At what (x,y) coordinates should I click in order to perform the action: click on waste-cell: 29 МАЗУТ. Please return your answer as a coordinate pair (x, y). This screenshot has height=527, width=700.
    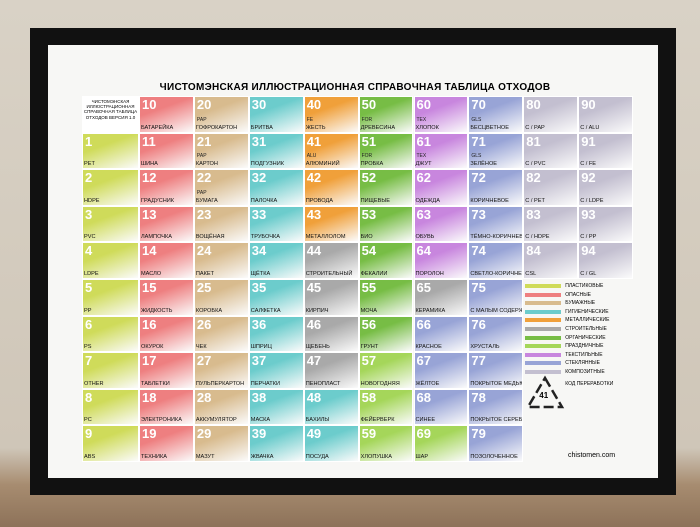
    Looking at the image, I should click on (221, 443).